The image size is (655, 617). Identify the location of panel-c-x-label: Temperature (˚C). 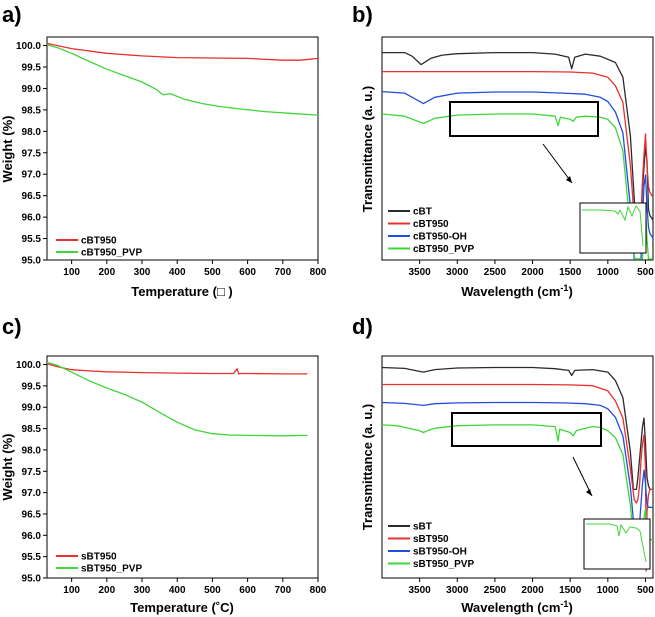
(182, 607).